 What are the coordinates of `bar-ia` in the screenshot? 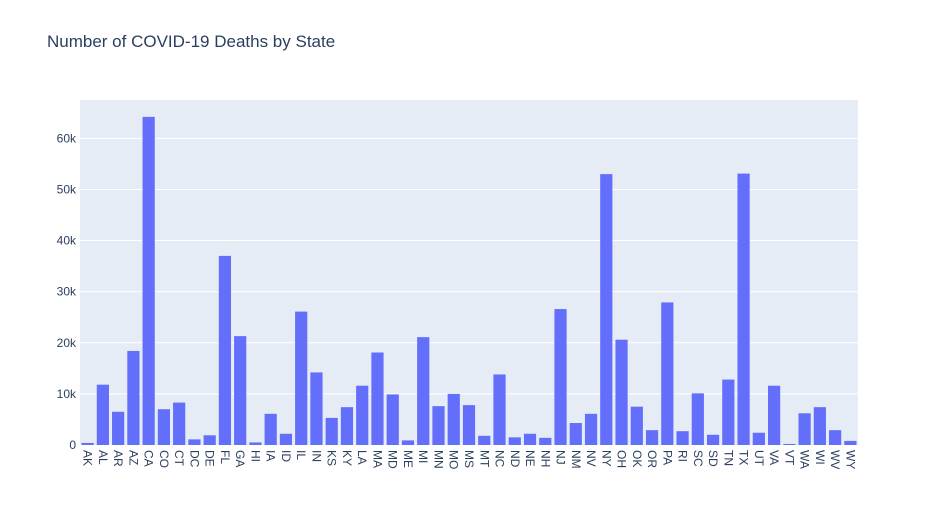 It's located at (270, 429).